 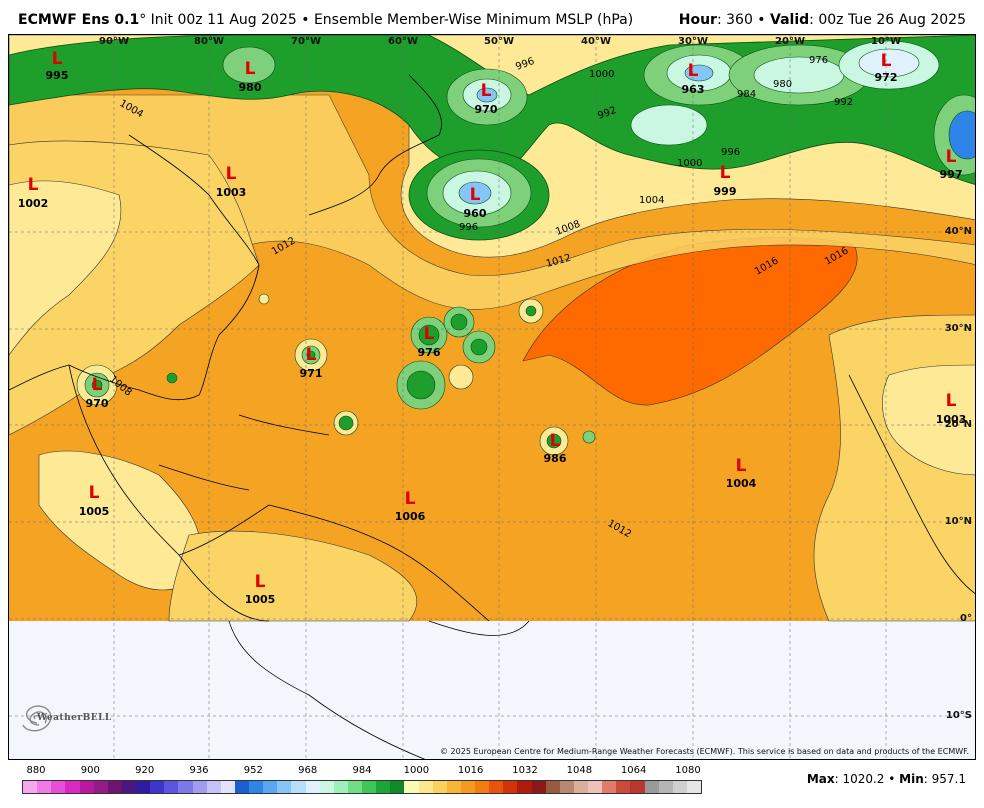 I want to click on land-1004-usa, so click(x=65, y=268).